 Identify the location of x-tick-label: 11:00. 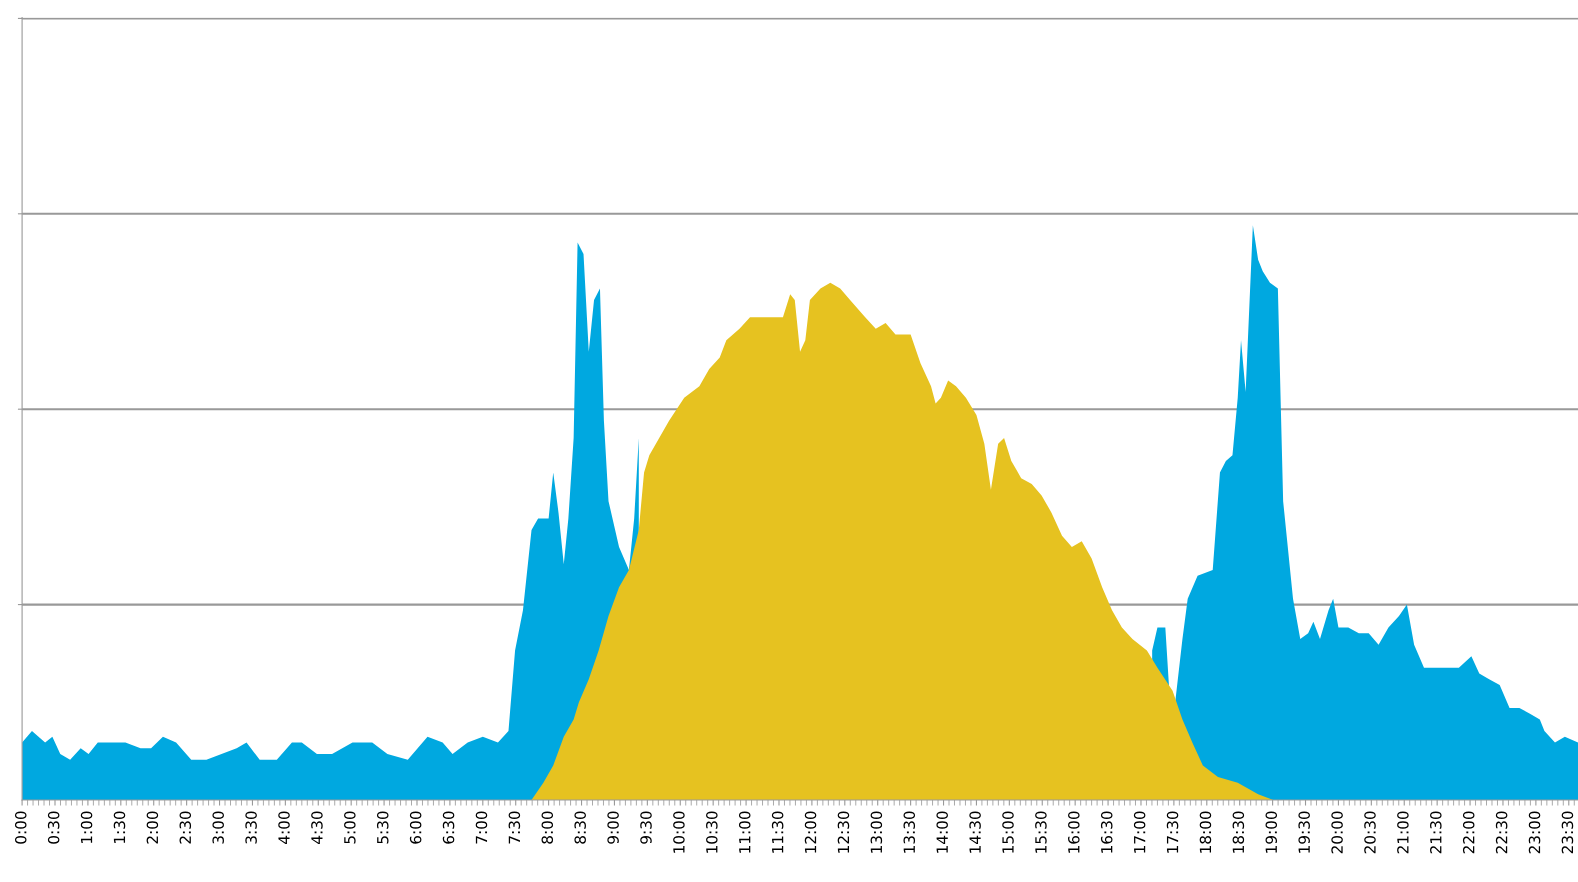
(744, 832).